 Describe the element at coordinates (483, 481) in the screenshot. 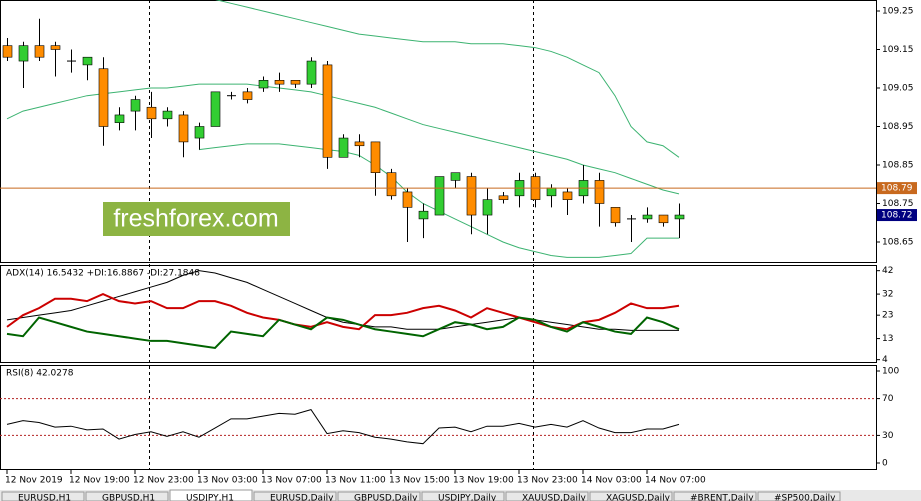

I see `x-tick-label: 13 Nov 19:00` at that location.